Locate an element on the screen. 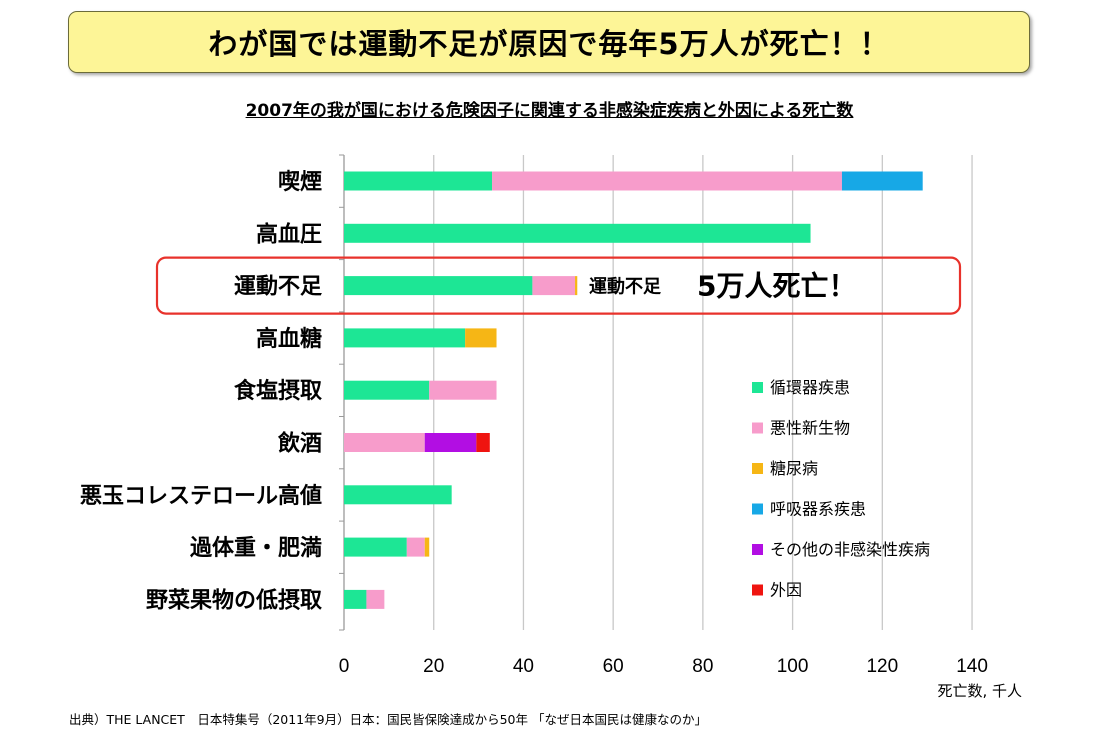 This screenshot has height=740, width=1099. category-label: 高血圧 is located at coordinates (289, 234).